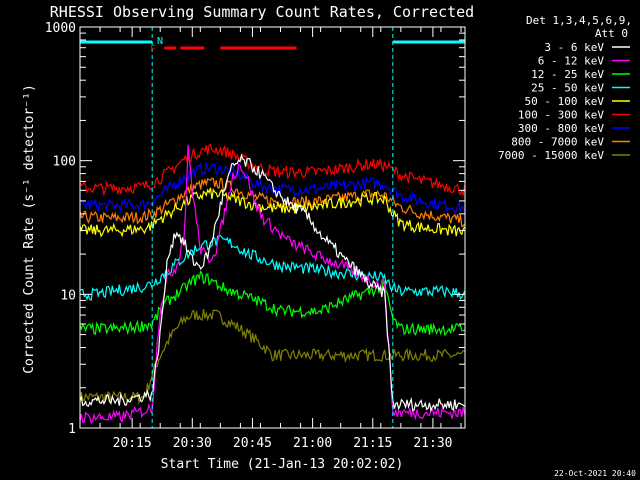 The width and height of the screenshot is (640, 480). I want to click on x-tick-label: 20:30, so click(192, 443).